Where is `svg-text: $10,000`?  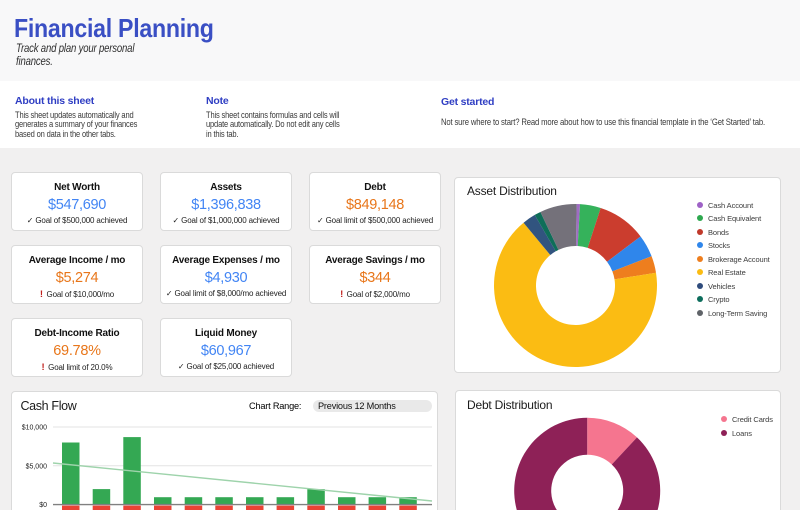 svg-text: $10,000 is located at coordinates (34, 428).